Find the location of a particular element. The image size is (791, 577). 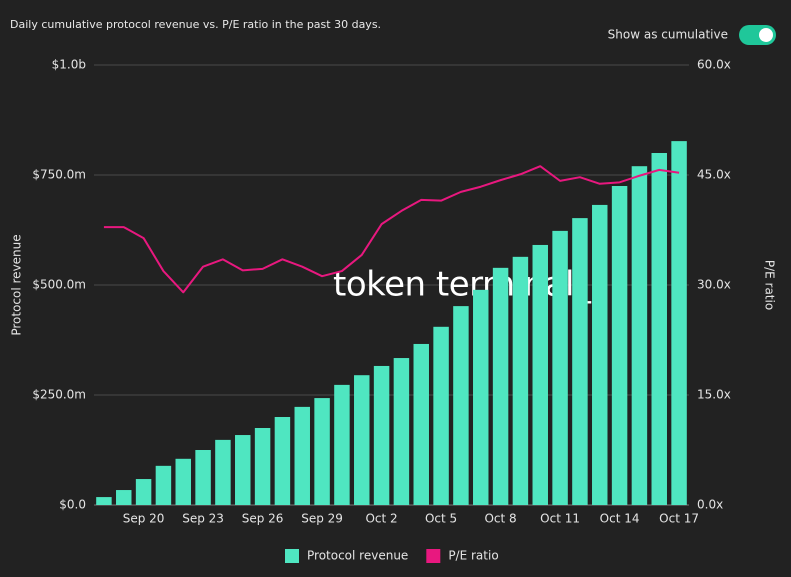

y2-tick-label: 30.0x is located at coordinates (714, 285).